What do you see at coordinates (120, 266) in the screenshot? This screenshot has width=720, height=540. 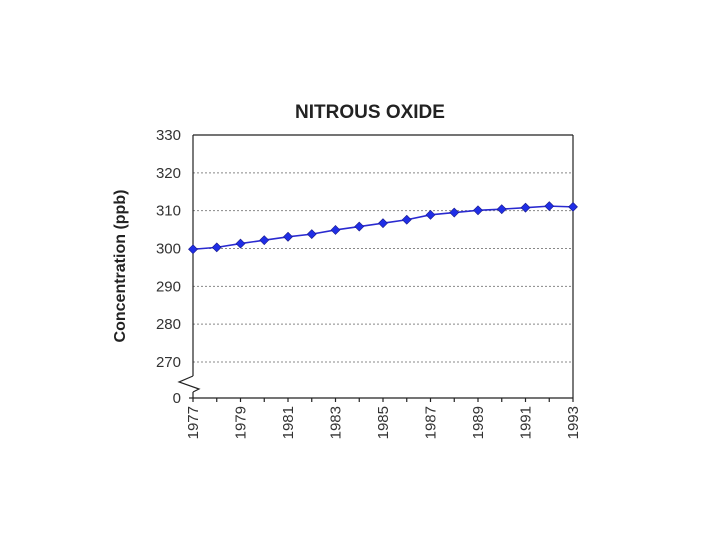 I see `y-axis-label: Concentration (ppb)` at bounding box center [120, 266].